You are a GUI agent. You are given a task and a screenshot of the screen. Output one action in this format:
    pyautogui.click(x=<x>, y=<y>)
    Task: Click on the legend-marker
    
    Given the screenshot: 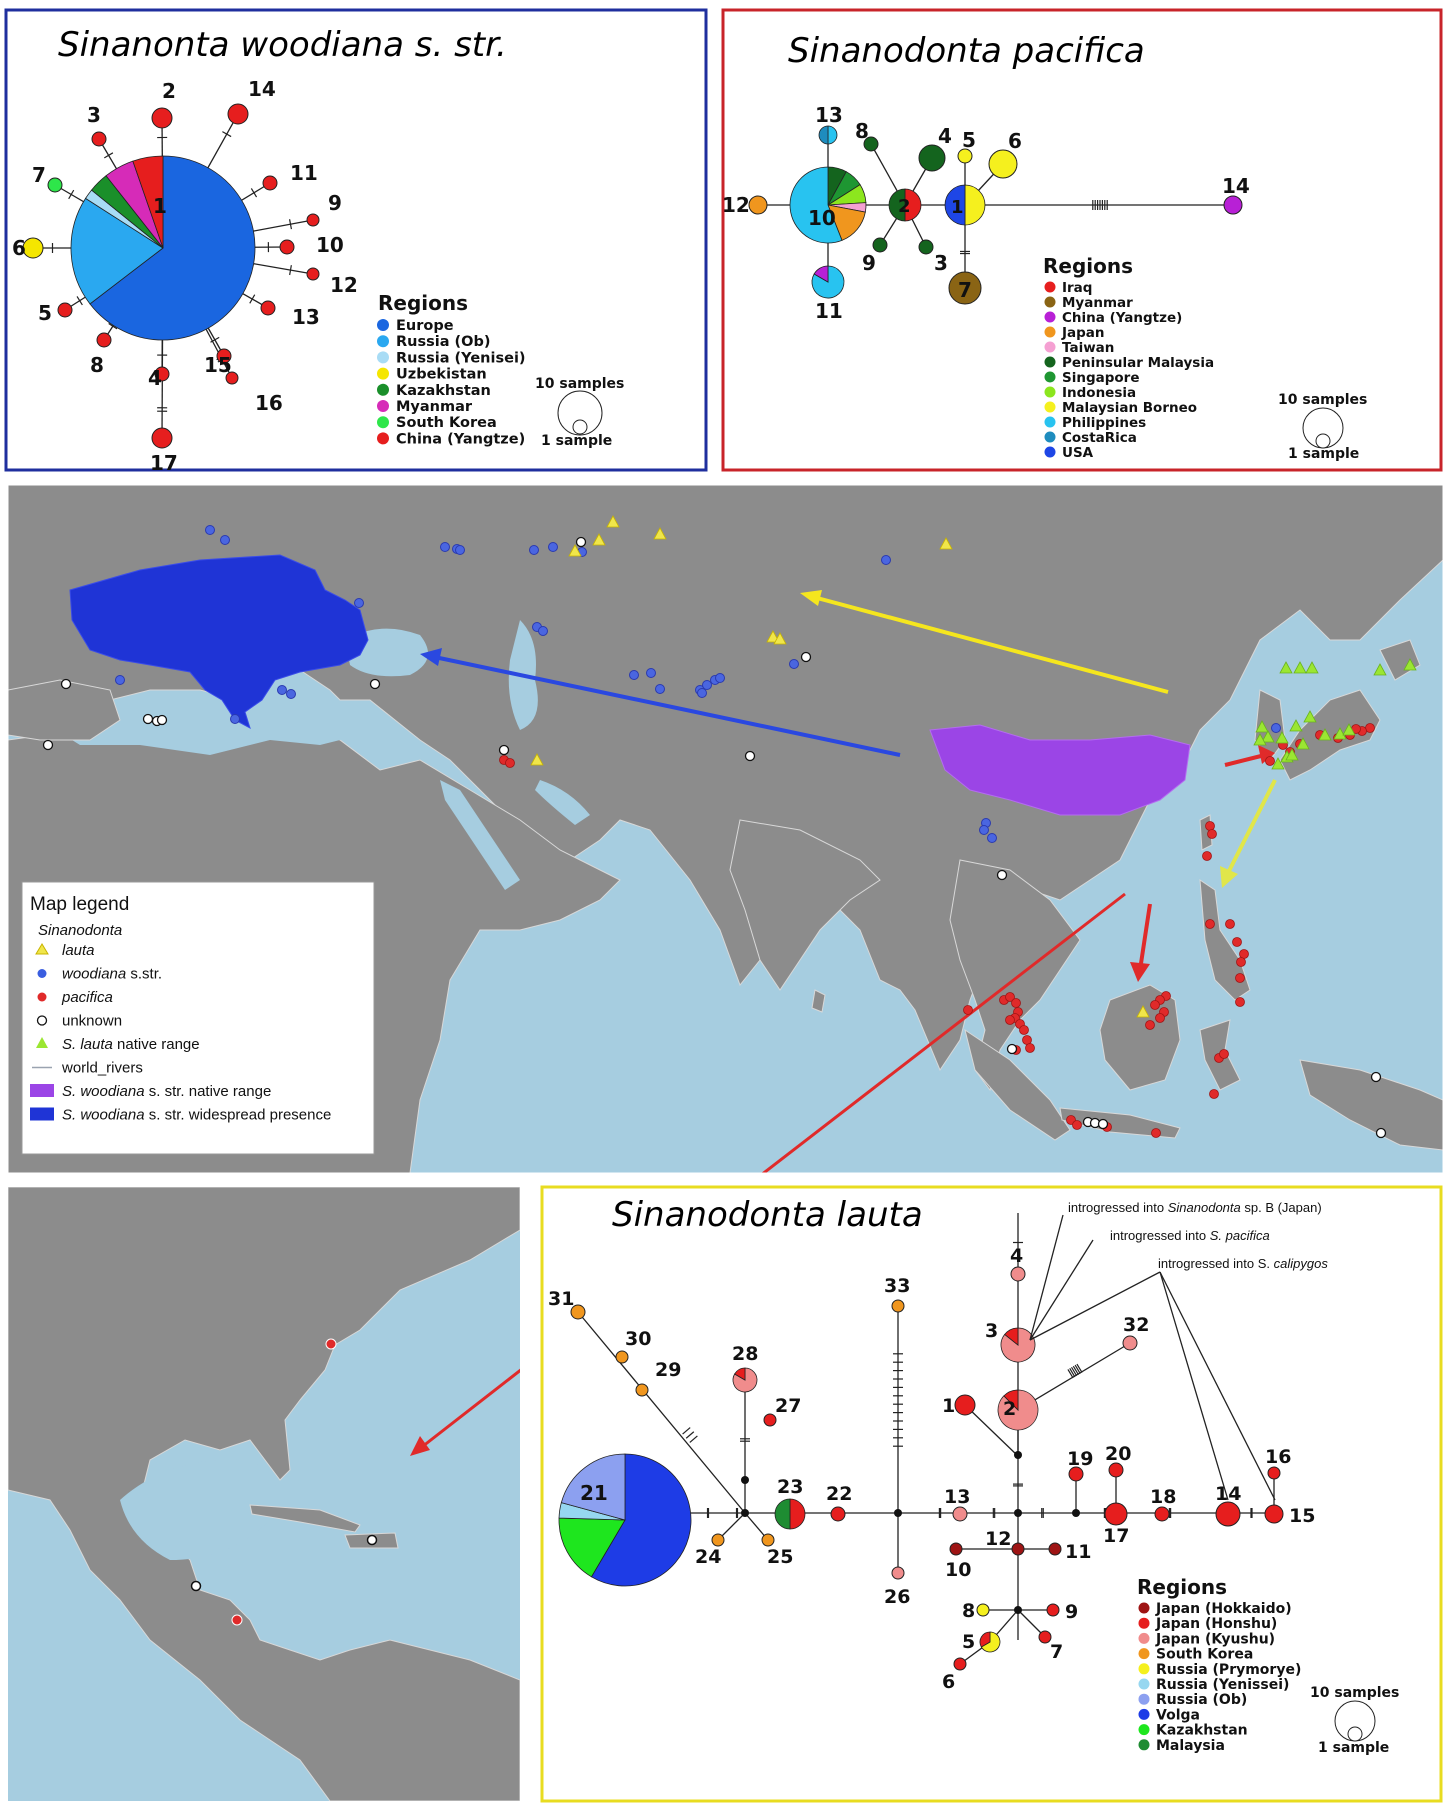 What is the action you would take?
    pyautogui.click(x=42, y=949)
    